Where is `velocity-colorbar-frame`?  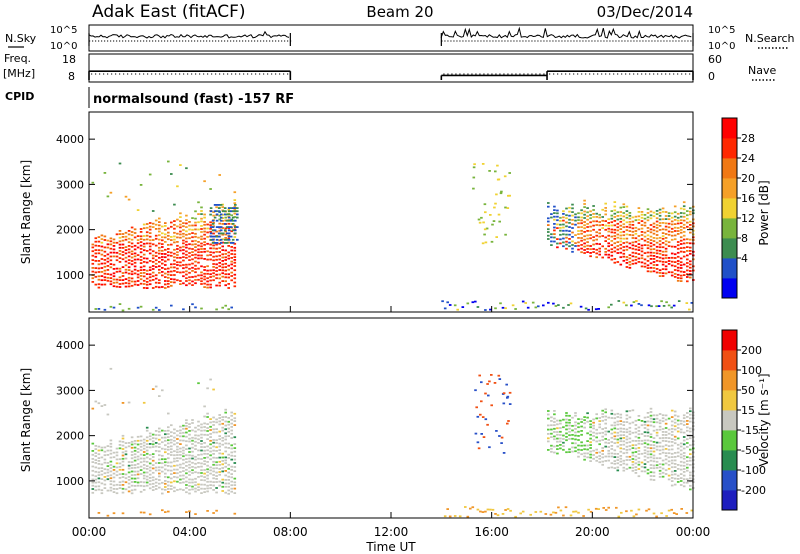 velocity-colorbar-frame is located at coordinates (729, 420).